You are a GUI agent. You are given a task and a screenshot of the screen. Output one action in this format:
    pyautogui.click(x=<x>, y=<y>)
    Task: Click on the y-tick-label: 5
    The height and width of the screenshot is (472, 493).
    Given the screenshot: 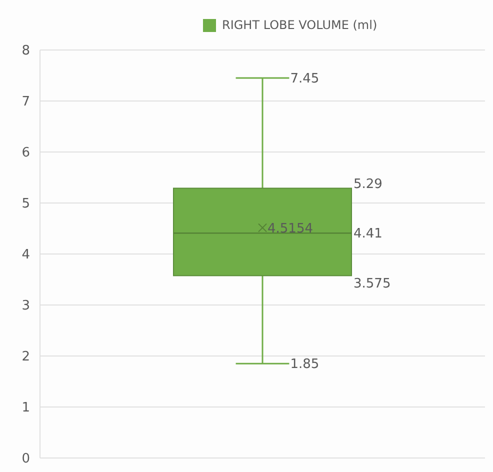 What is the action you would take?
    pyautogui.click(x=26, y=204)
    